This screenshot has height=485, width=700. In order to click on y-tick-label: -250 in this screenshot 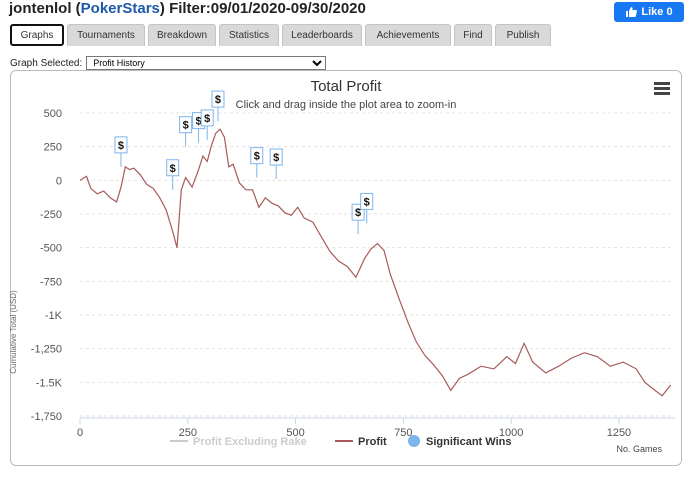, I will do `click(51, 215)`.